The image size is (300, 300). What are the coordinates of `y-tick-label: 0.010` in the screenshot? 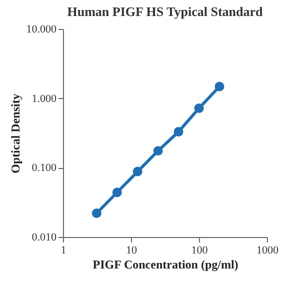 It's located at (44, 238).